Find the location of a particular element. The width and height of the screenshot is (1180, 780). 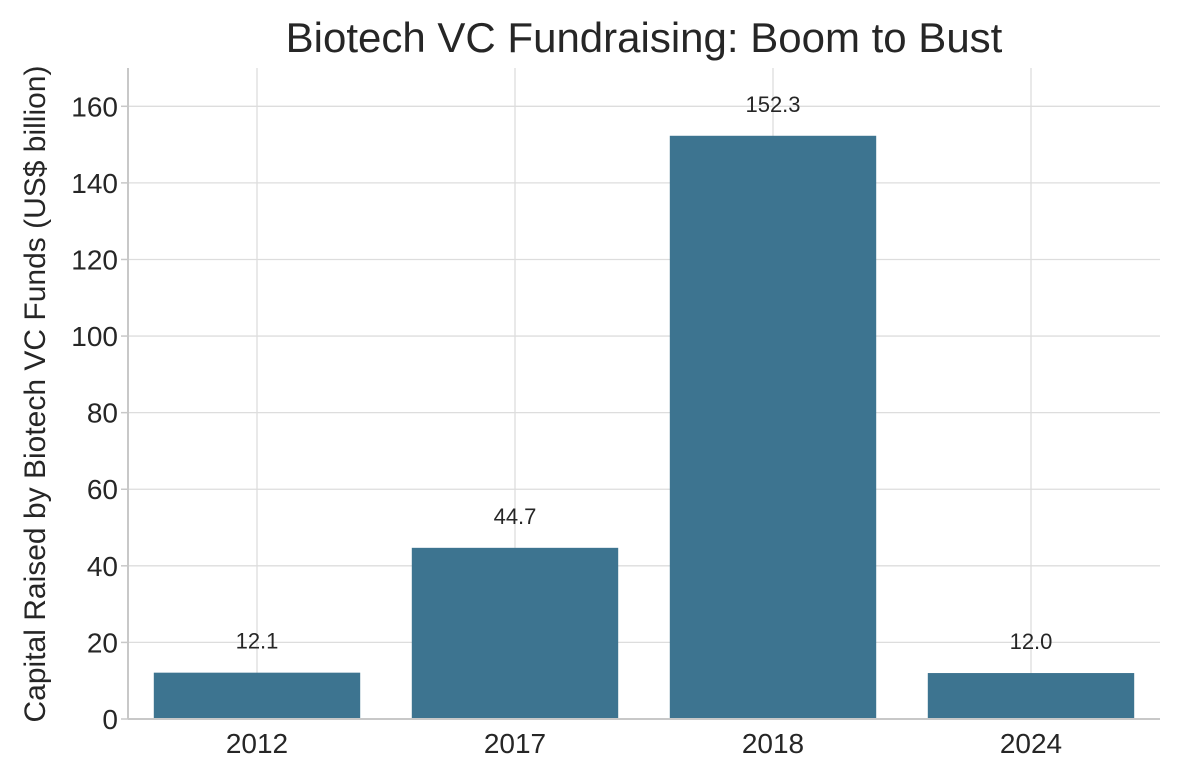

data-label-2012: 12.1 is located at coordinates (257, 641).